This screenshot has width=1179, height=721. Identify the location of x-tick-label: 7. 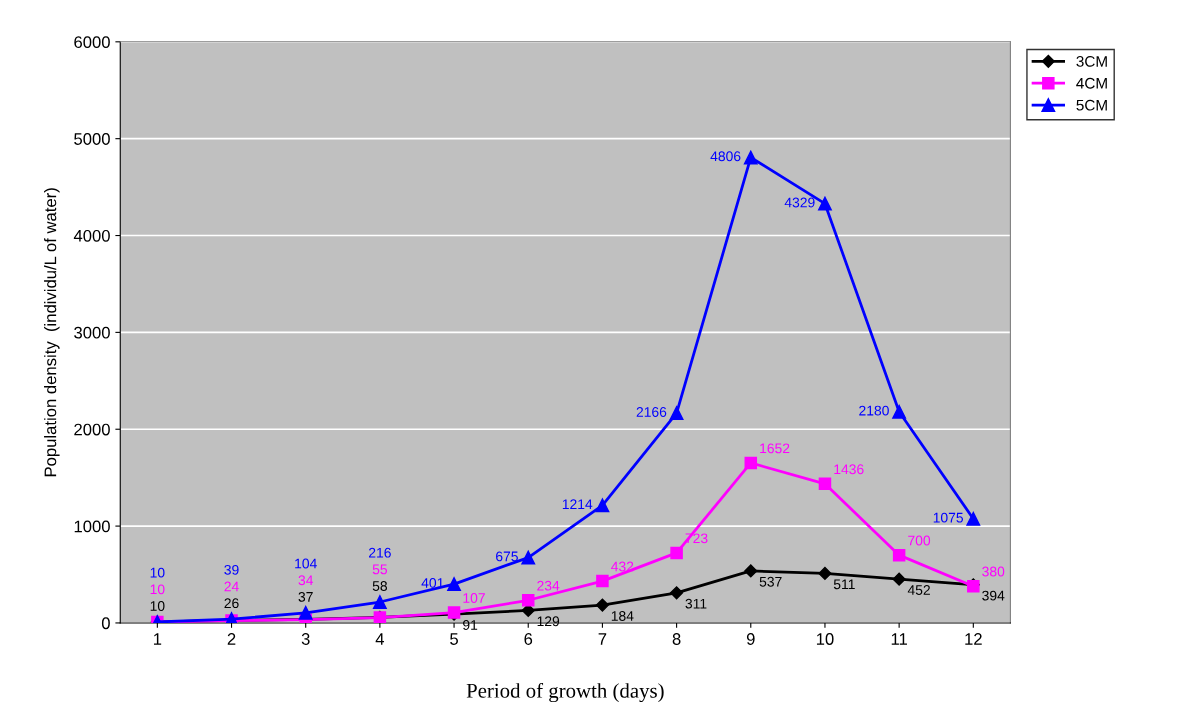
(602, 639).